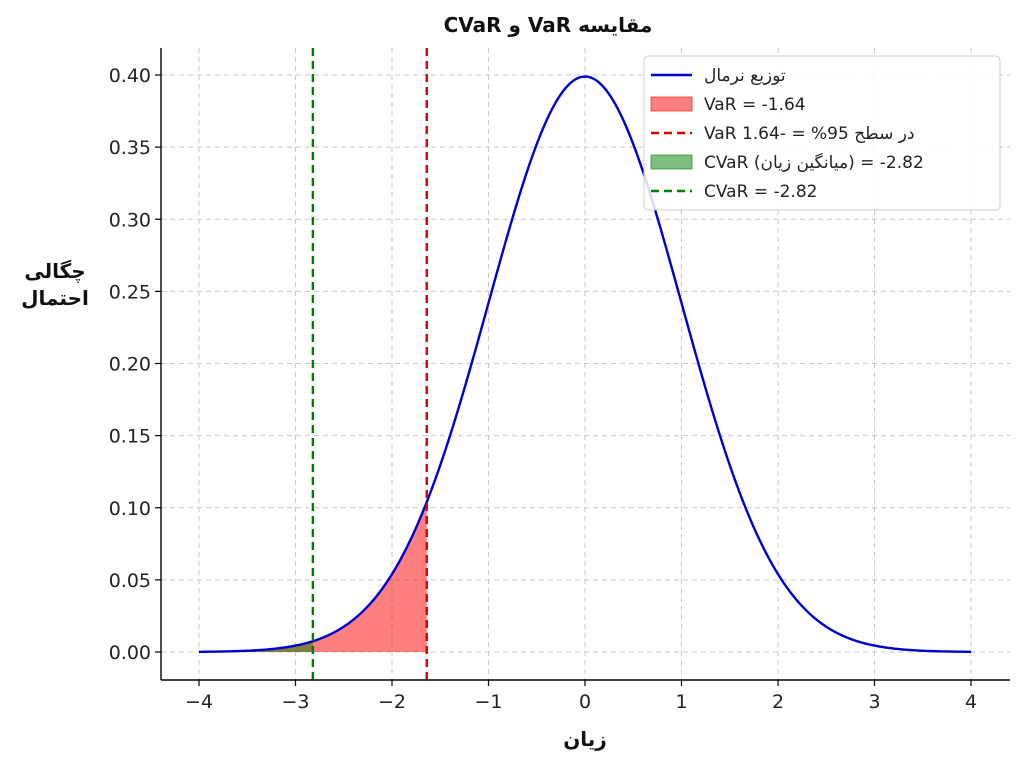 The height and width of the screenshot is (764, 1024). Describe the element at coordinates (130, 76) in the screenshot. I see `y-tick-label-8: 0.40` at that location.